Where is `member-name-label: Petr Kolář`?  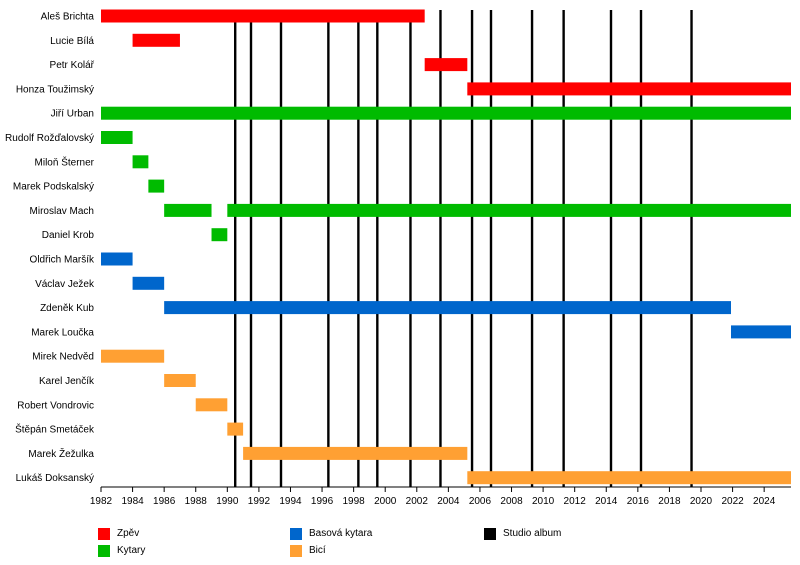 member-name-label: Petr Kolář is located at coordinates (72, 65).